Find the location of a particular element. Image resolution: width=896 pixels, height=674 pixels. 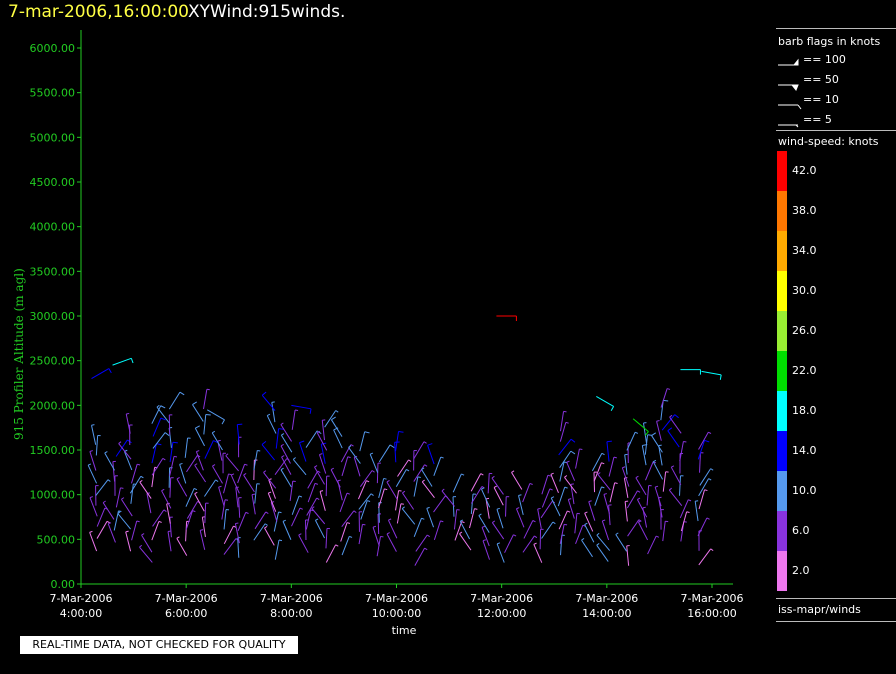

chart-date-time: 7-mar-2006,16:00:00 is located at coordinates (98, 12).